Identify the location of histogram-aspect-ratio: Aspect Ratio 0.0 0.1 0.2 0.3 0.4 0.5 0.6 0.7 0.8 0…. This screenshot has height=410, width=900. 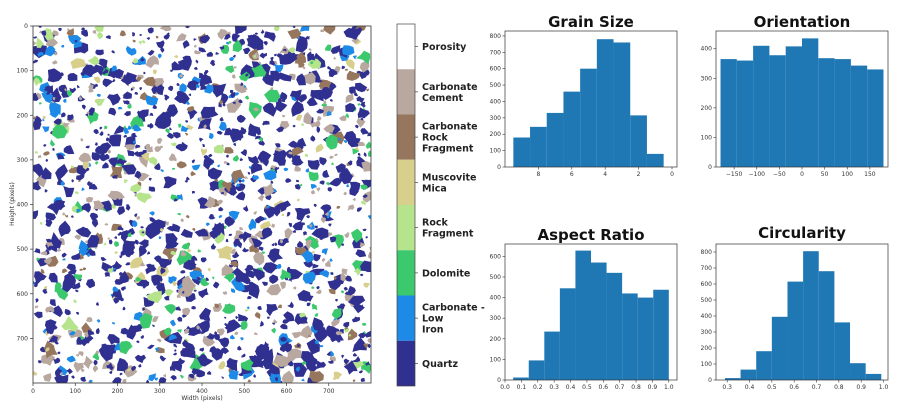
(584, 308).